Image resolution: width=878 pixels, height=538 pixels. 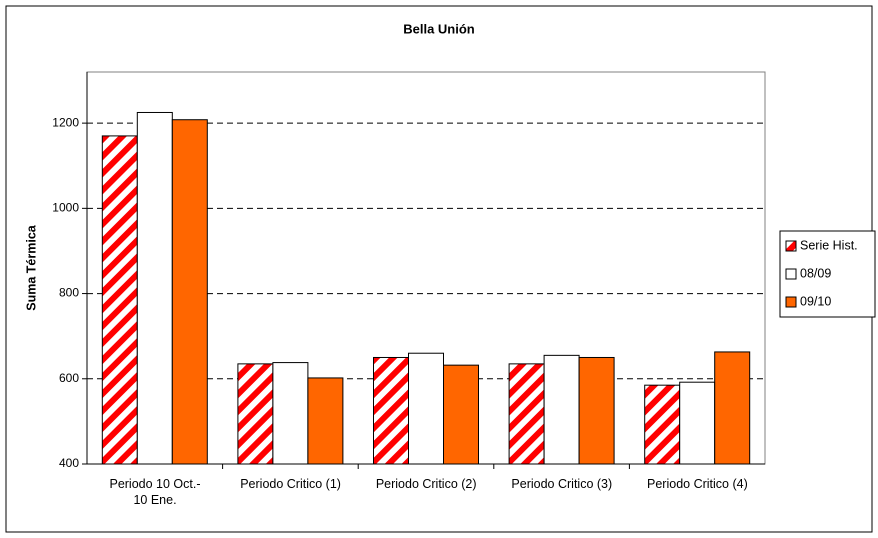 What do you see at coordinates (815, 273) in the screenshot?
I see `legend-label: 08/09` at bounding box center [815, 273].